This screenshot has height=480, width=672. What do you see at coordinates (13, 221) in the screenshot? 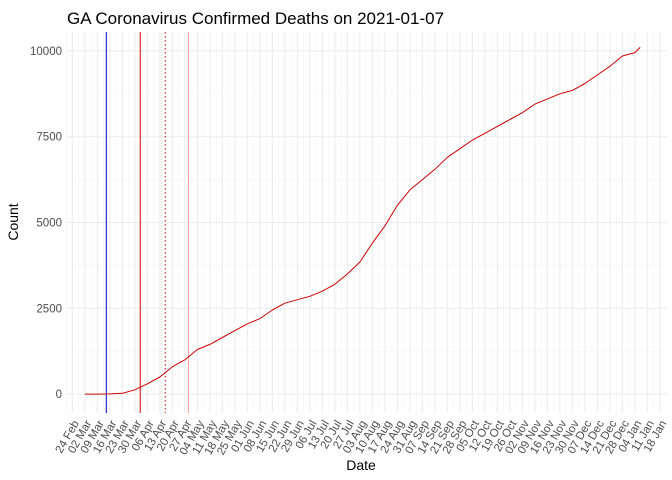
I see `y-axis-label: Count` at bounding box center [13, 221].